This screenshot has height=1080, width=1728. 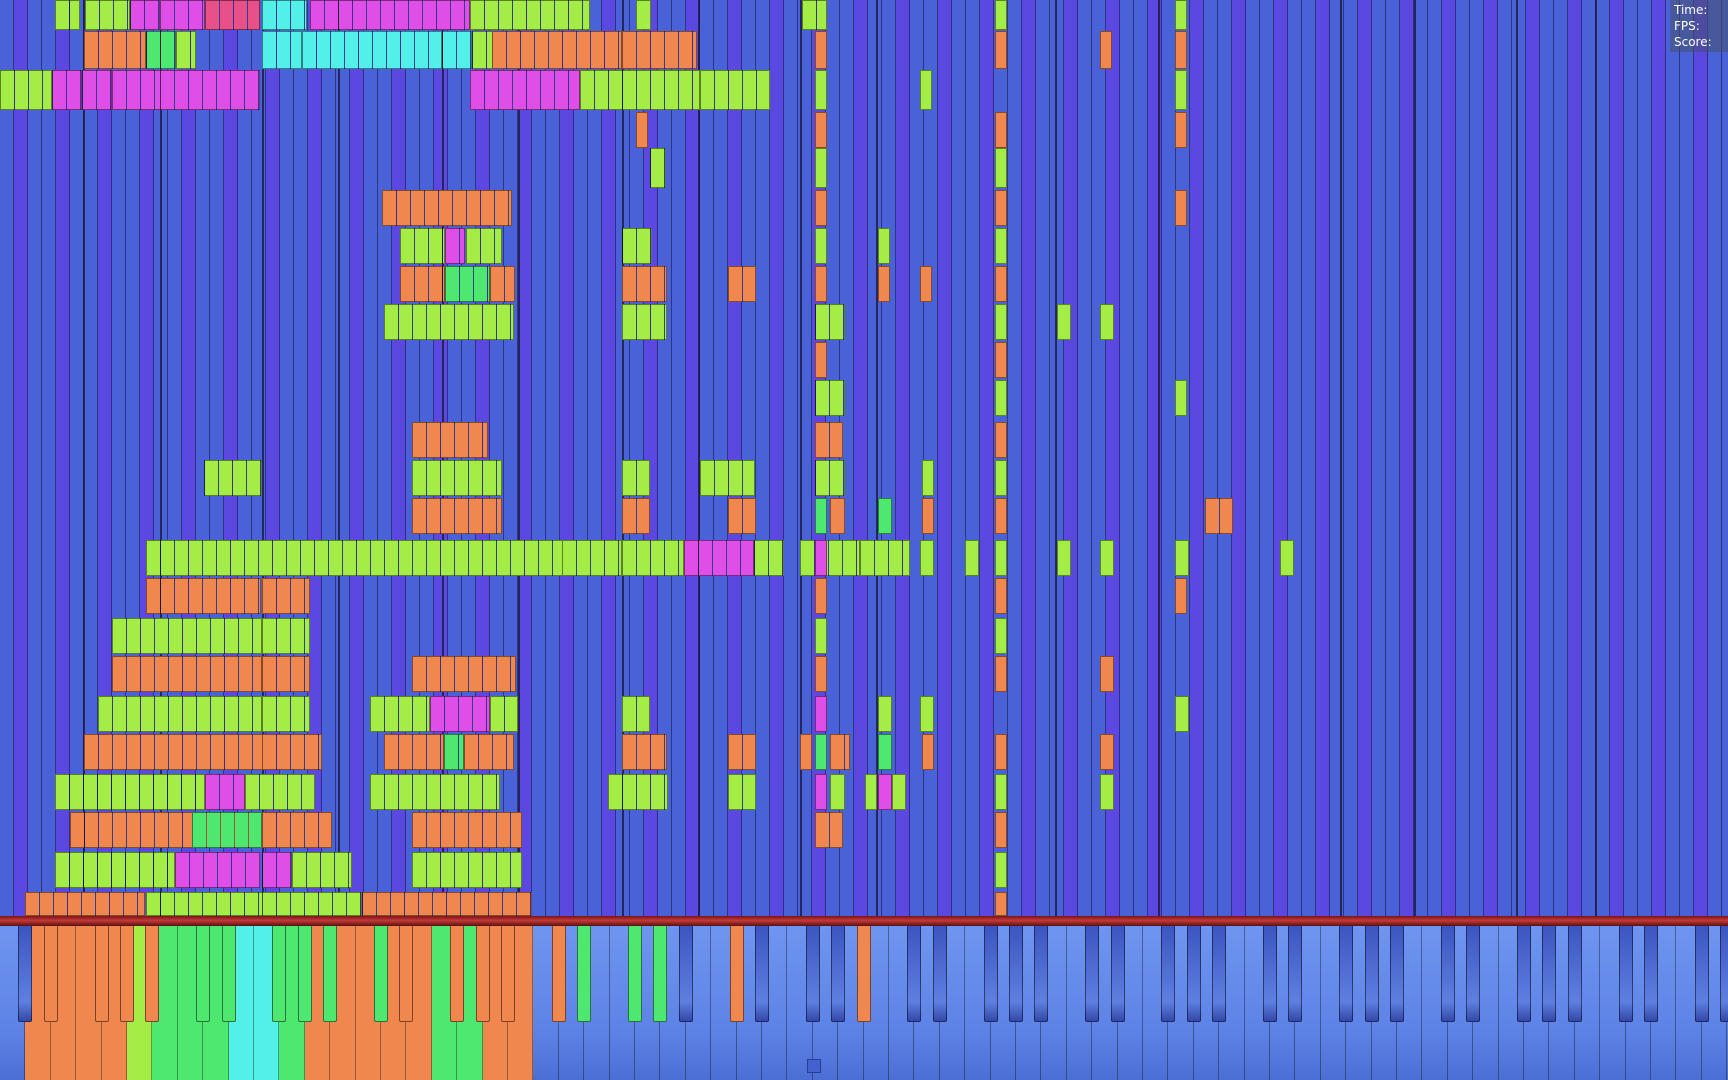 What do you see at coordinates (814, 1066) in the screenshot?
I see `square-marker-icon` at bounding box center [814, 1066].